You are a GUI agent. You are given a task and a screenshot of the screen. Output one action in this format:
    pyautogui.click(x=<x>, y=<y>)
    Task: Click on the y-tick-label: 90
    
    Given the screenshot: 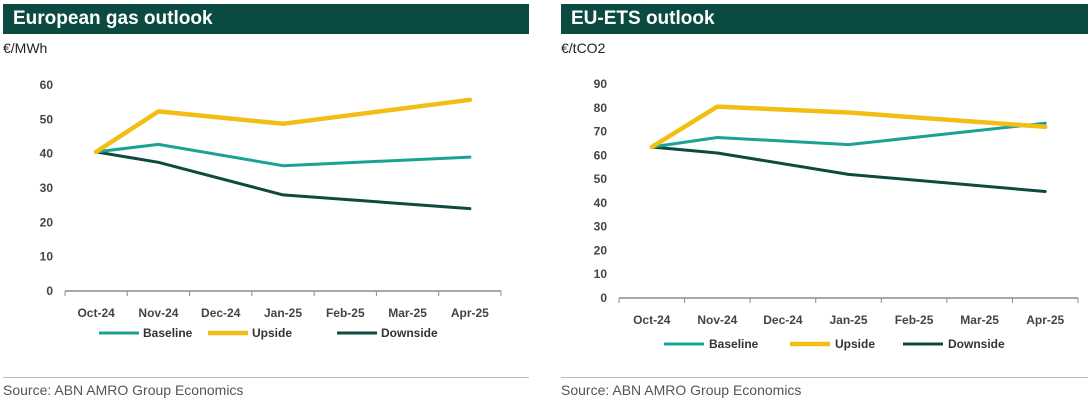 What is the action you would take?
    pyautogui.click(x=601, y=84)
    